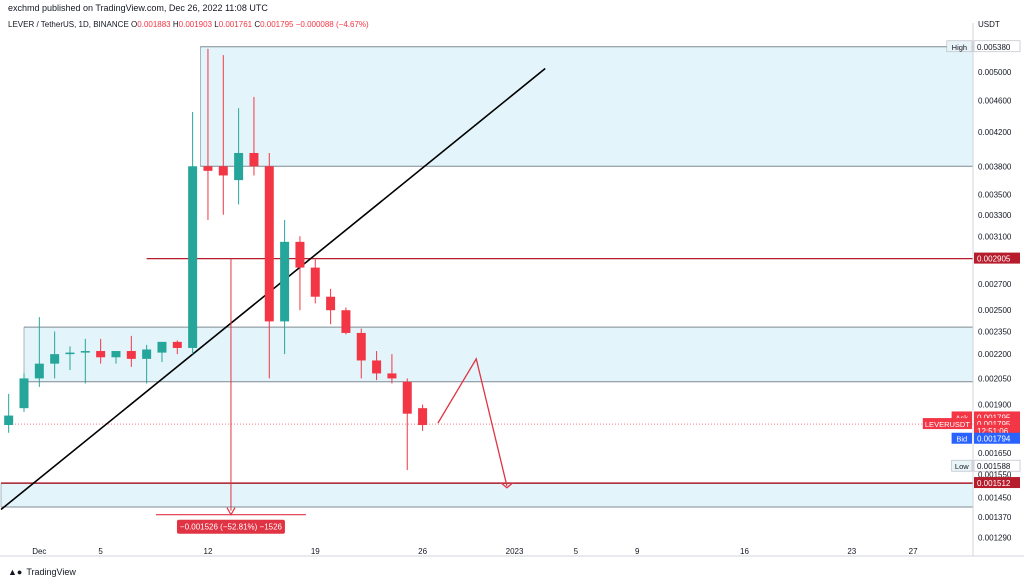 This screenshot has width=1024, height=583. Describe the element at coordinates (962, 417) in the screenshot. I see `price-label-name: Ask` at that location.